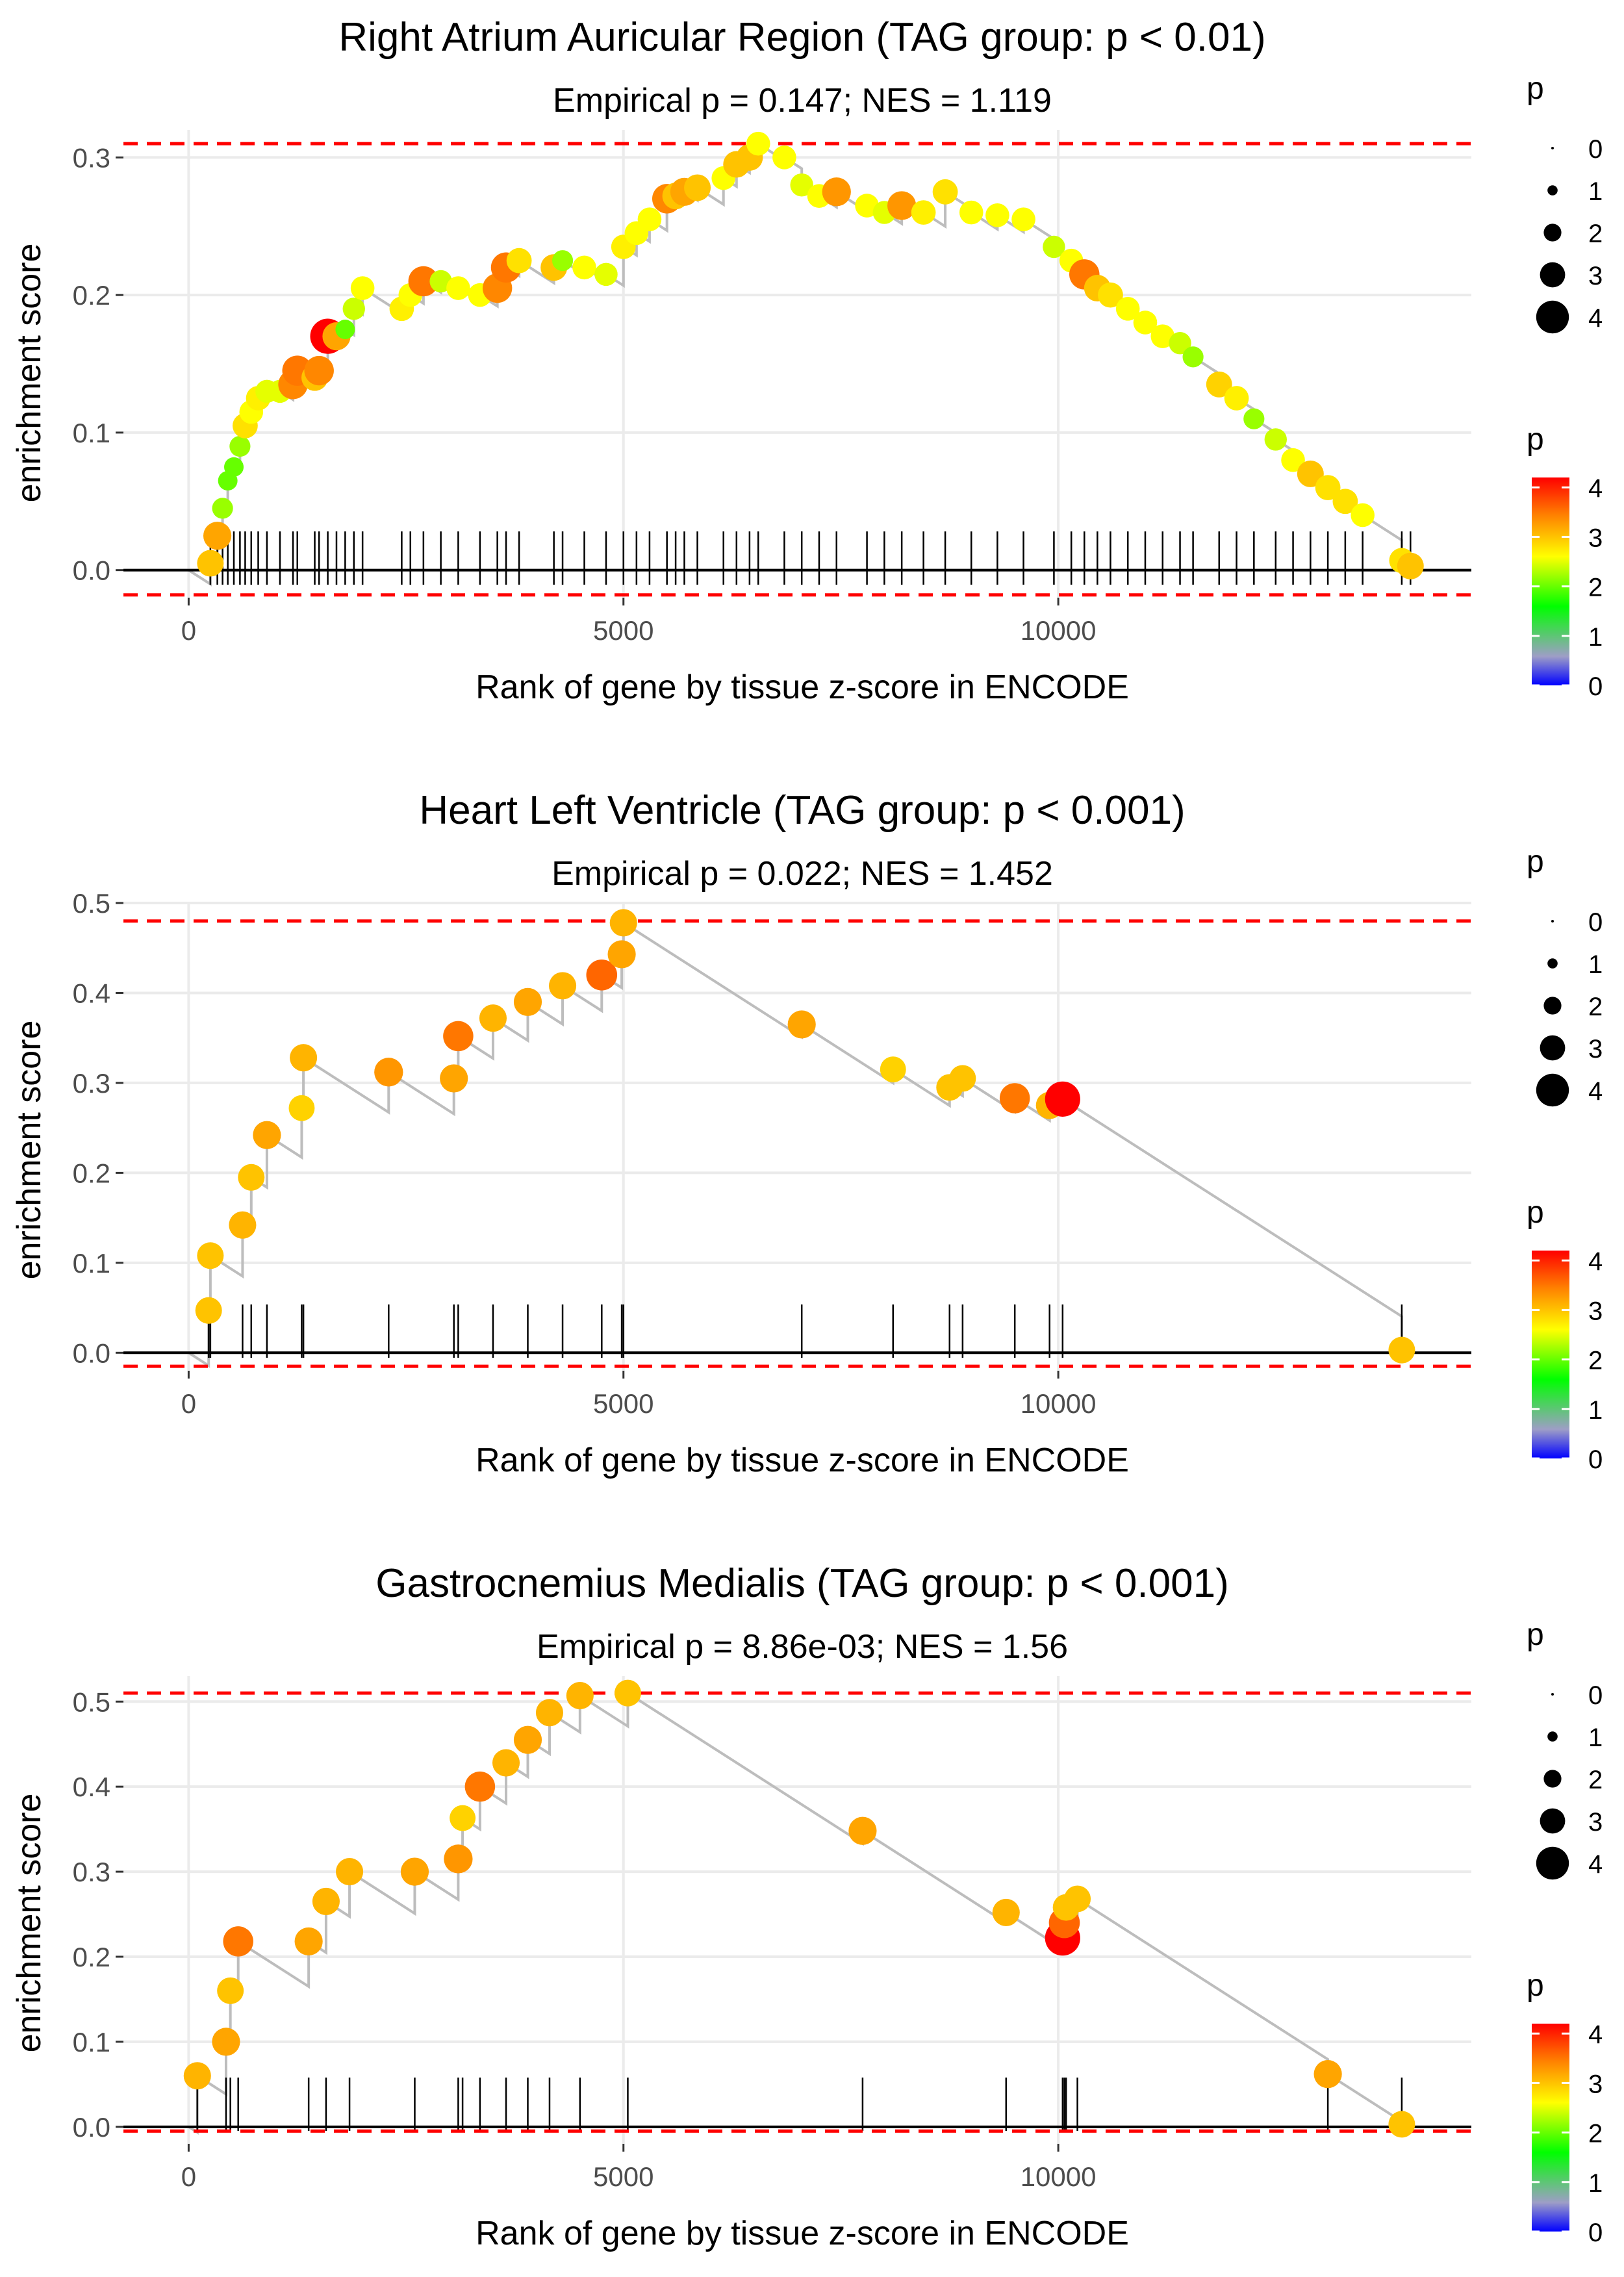 The width and height of the screenshot is (1624, 2277). Describe the element at coordinates (1565, 1749) in the screenshot. I see `panel-3-size-legend: p 0 1 2 3 4` at that location.